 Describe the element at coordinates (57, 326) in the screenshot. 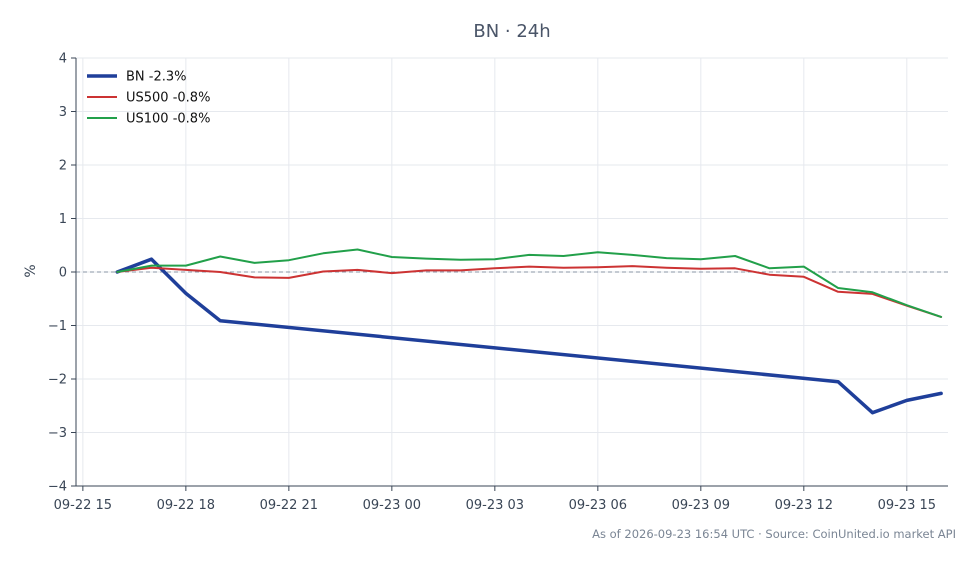

I see `y-tick-label: −1` at that location.